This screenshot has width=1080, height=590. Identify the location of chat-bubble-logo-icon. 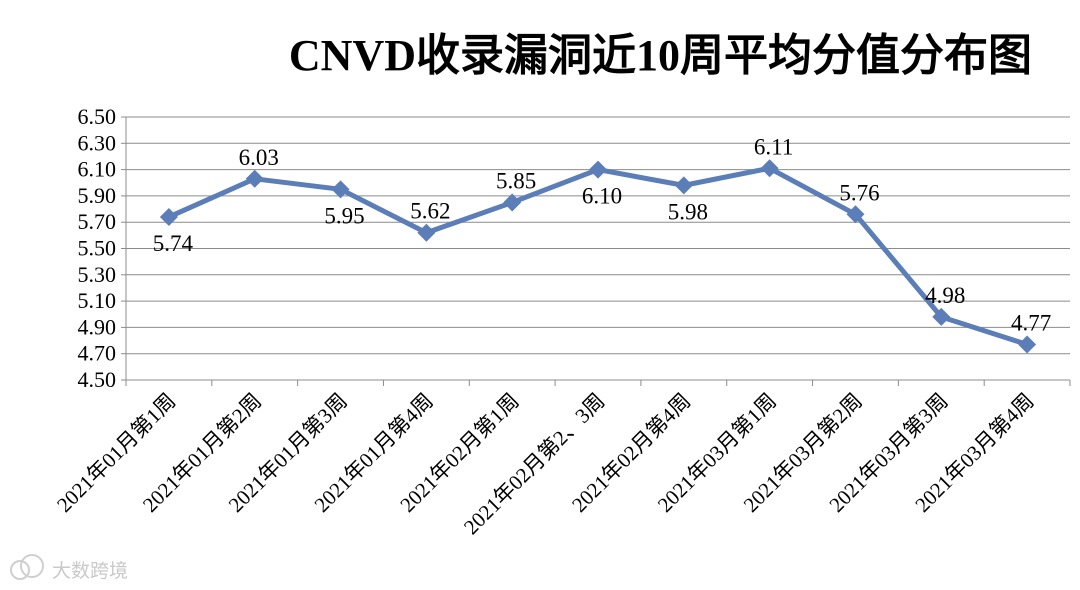
(27, 567).